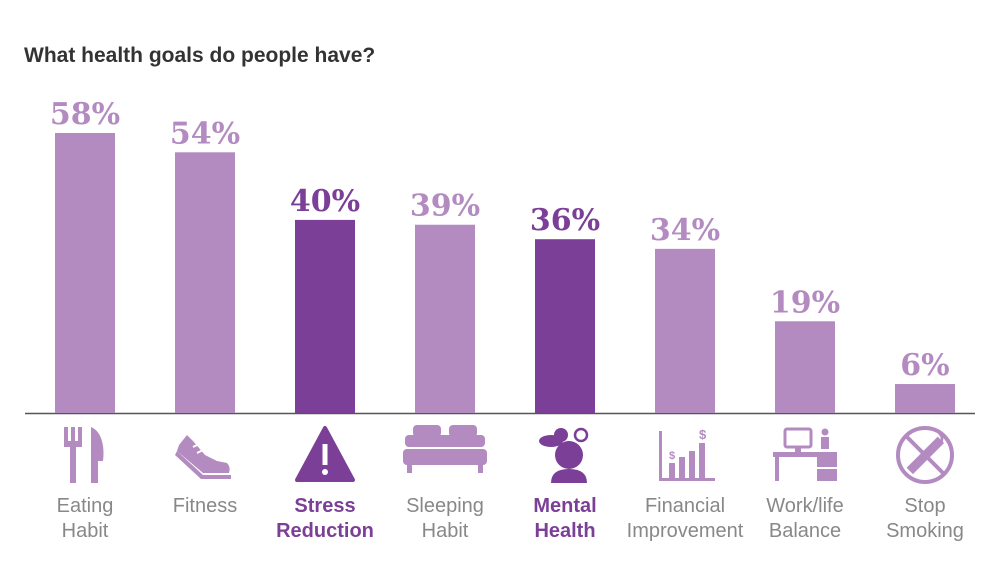  Describe the element at coordinates (685, 230) in the screenshot. I see `bar-value-label: 34%` at that location.